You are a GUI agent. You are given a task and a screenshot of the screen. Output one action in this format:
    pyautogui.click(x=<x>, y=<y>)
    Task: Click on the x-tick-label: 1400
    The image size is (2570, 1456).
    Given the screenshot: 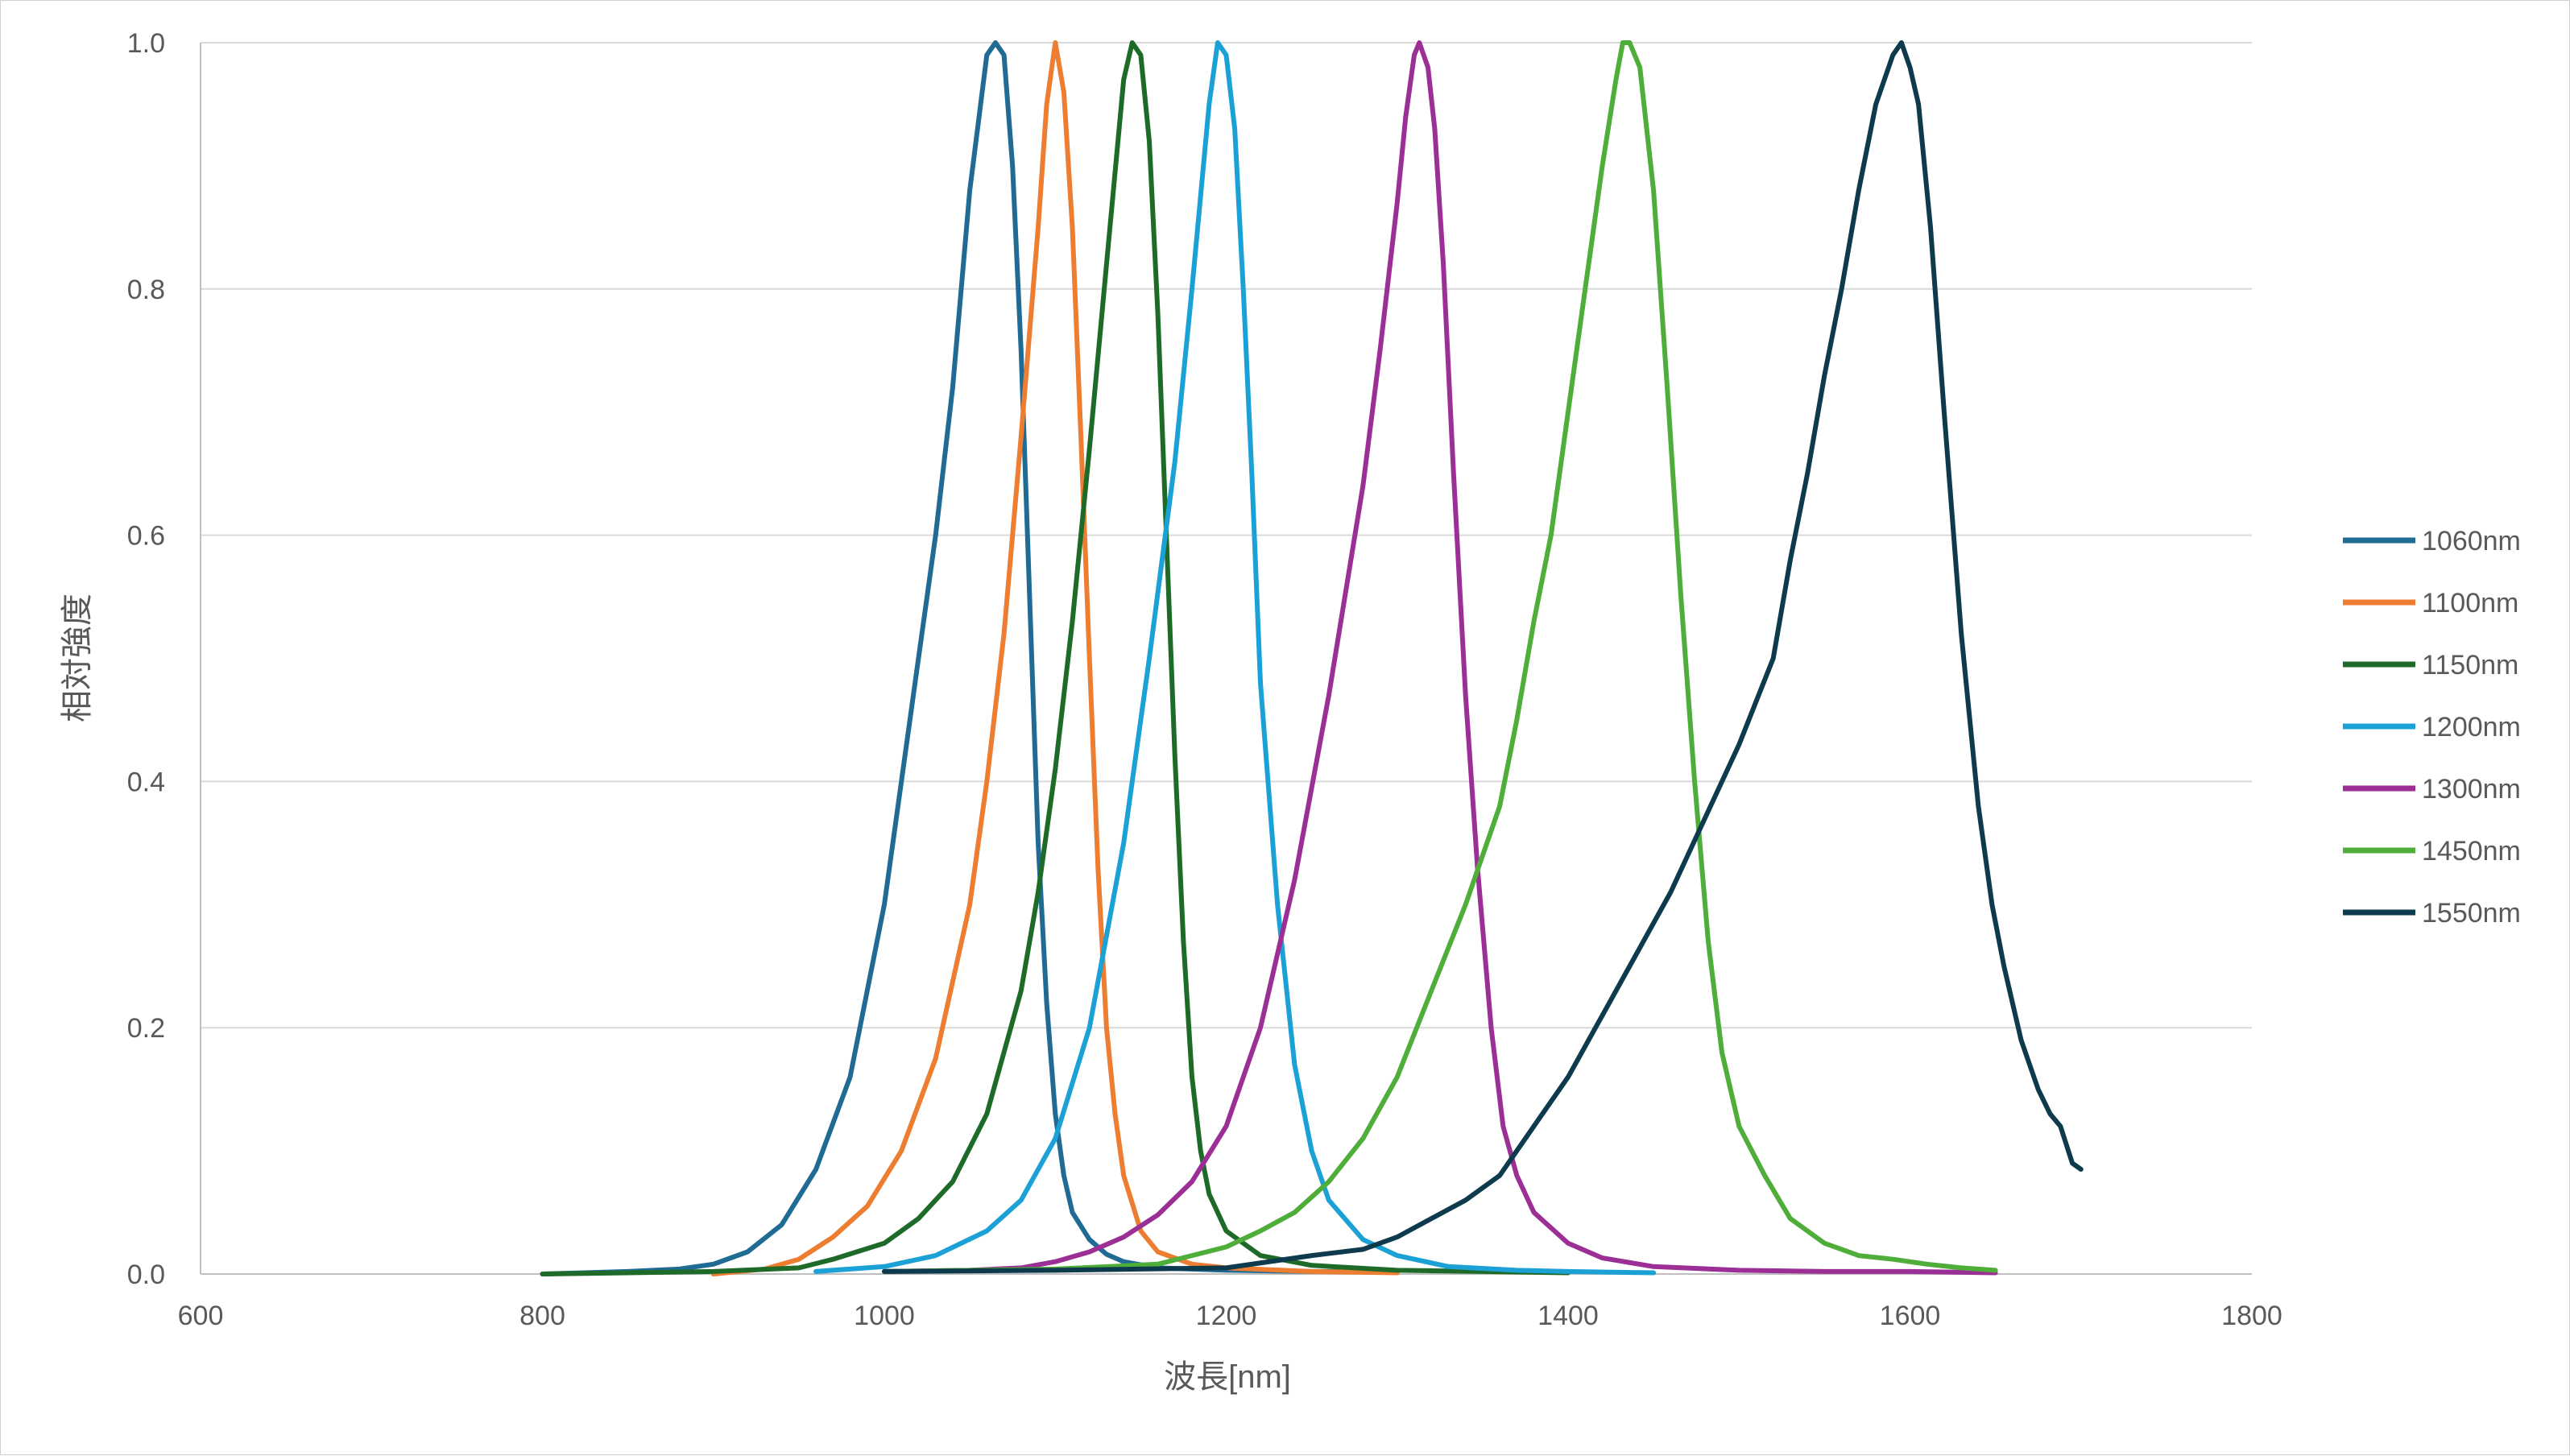 What is the action you would take?
    pyautogui.click(x=1568, y=1316)
    